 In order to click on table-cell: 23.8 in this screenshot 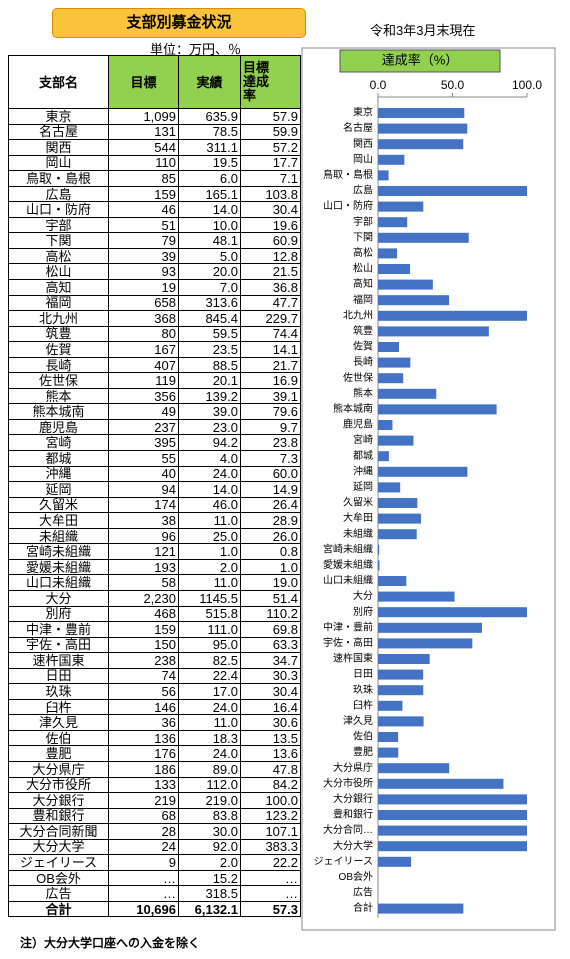, I will do `click(270, 443)`.